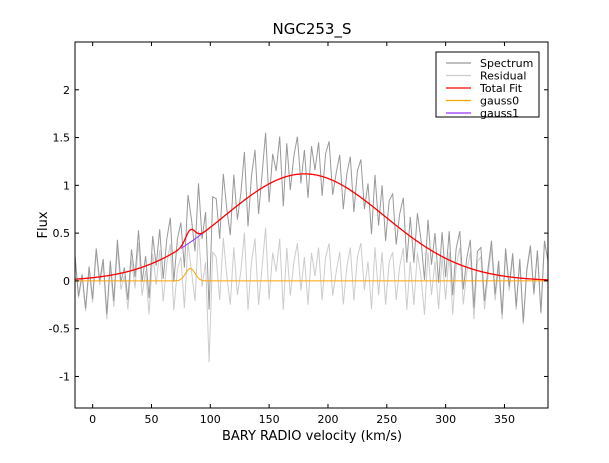 This screenshot has width=609, height=463. I want to click on legend-label: Residual, so click(503, 76).